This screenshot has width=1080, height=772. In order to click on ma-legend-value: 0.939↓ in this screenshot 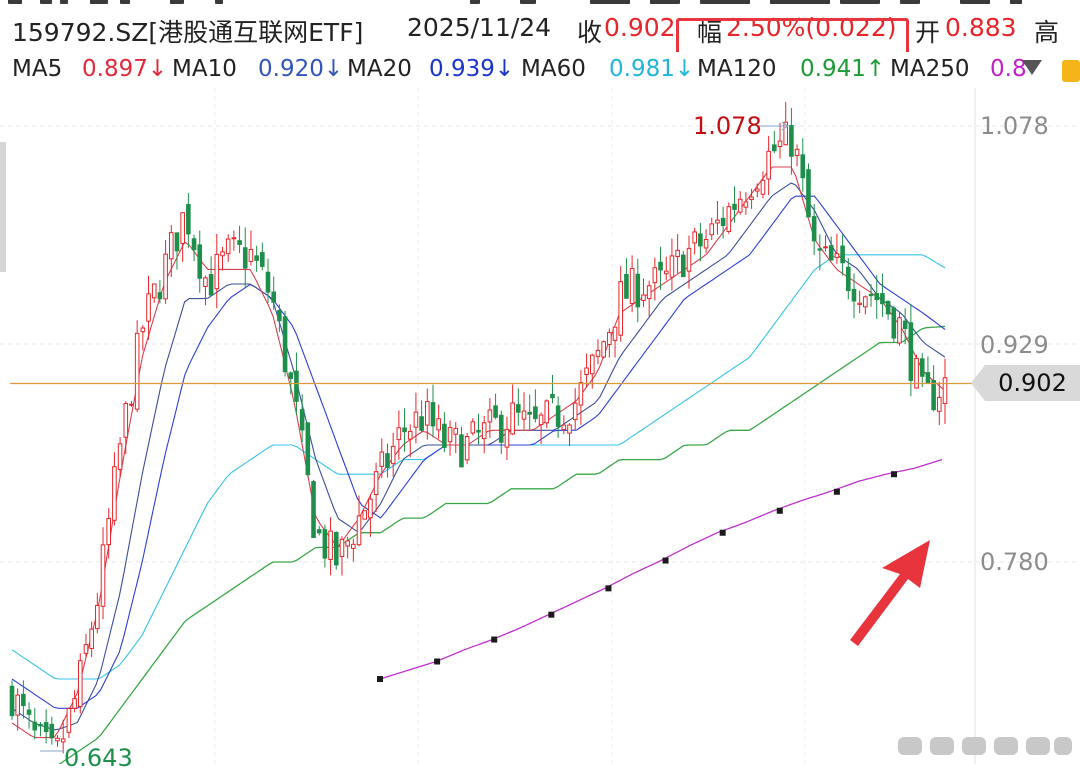, I will do `click(472, 69)`.